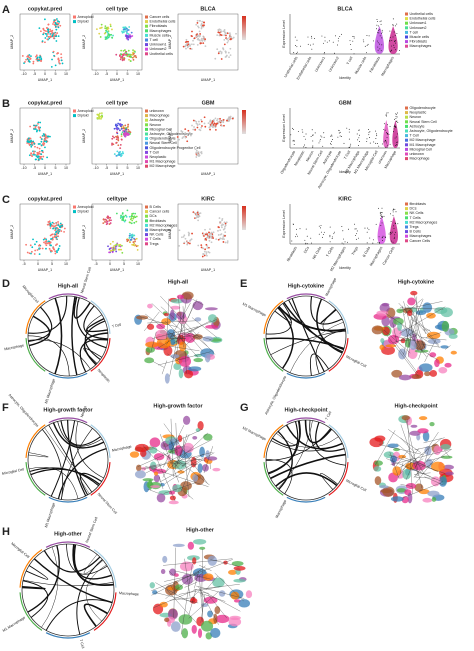  I want to click on violin, so click(381, 230).